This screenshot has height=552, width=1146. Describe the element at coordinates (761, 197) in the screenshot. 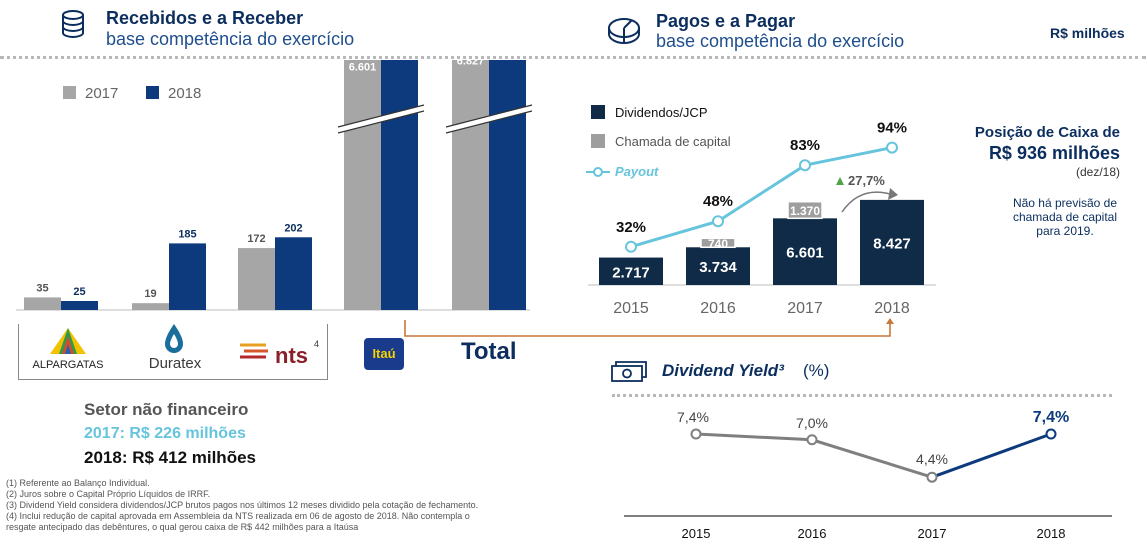

I see `payout-line` at that location.